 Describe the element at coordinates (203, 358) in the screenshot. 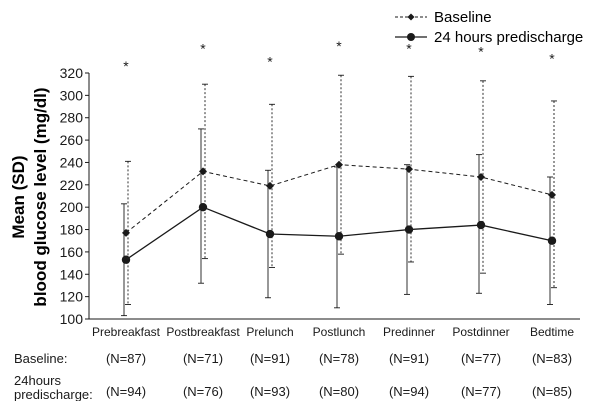

I see `count-baseline: (N=71)` at that location.